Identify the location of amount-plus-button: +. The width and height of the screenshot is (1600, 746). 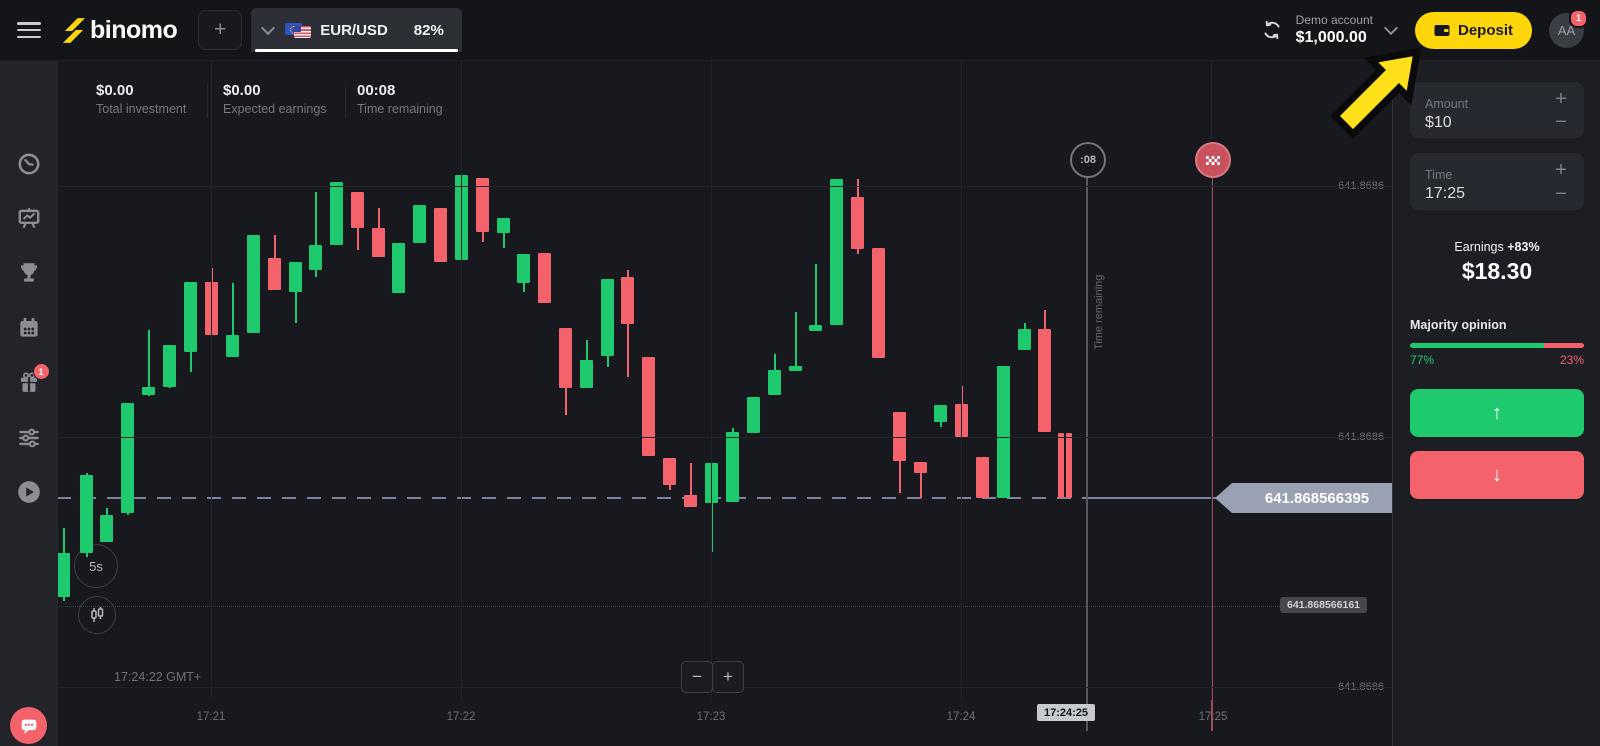
(1561, 98).